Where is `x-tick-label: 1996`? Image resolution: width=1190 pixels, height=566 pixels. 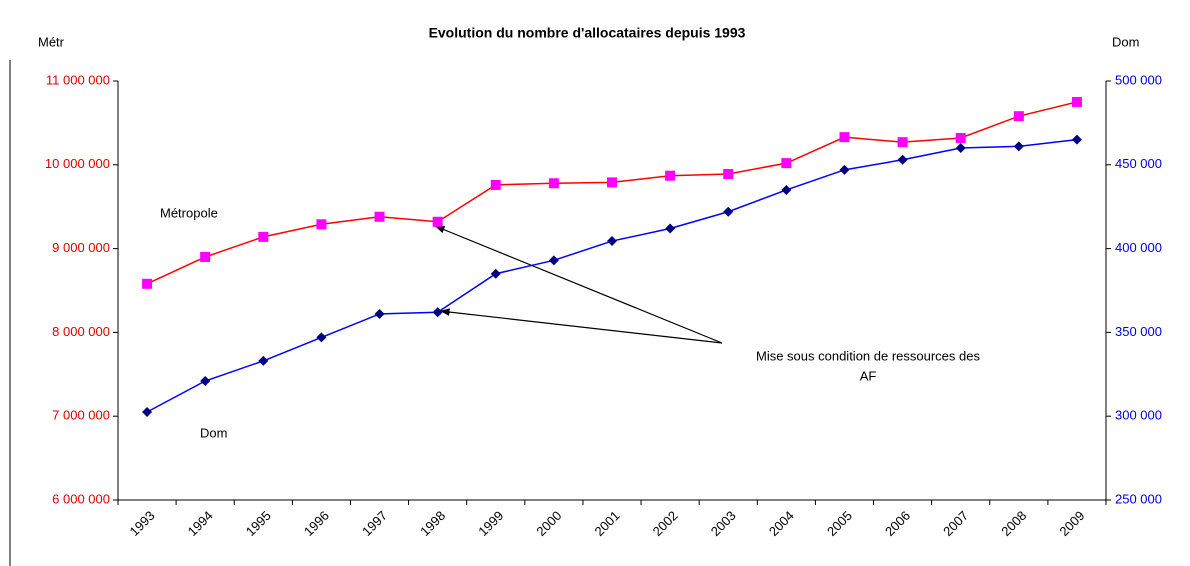
x-tick-label: 1996 is located at coordinates (316, 523).